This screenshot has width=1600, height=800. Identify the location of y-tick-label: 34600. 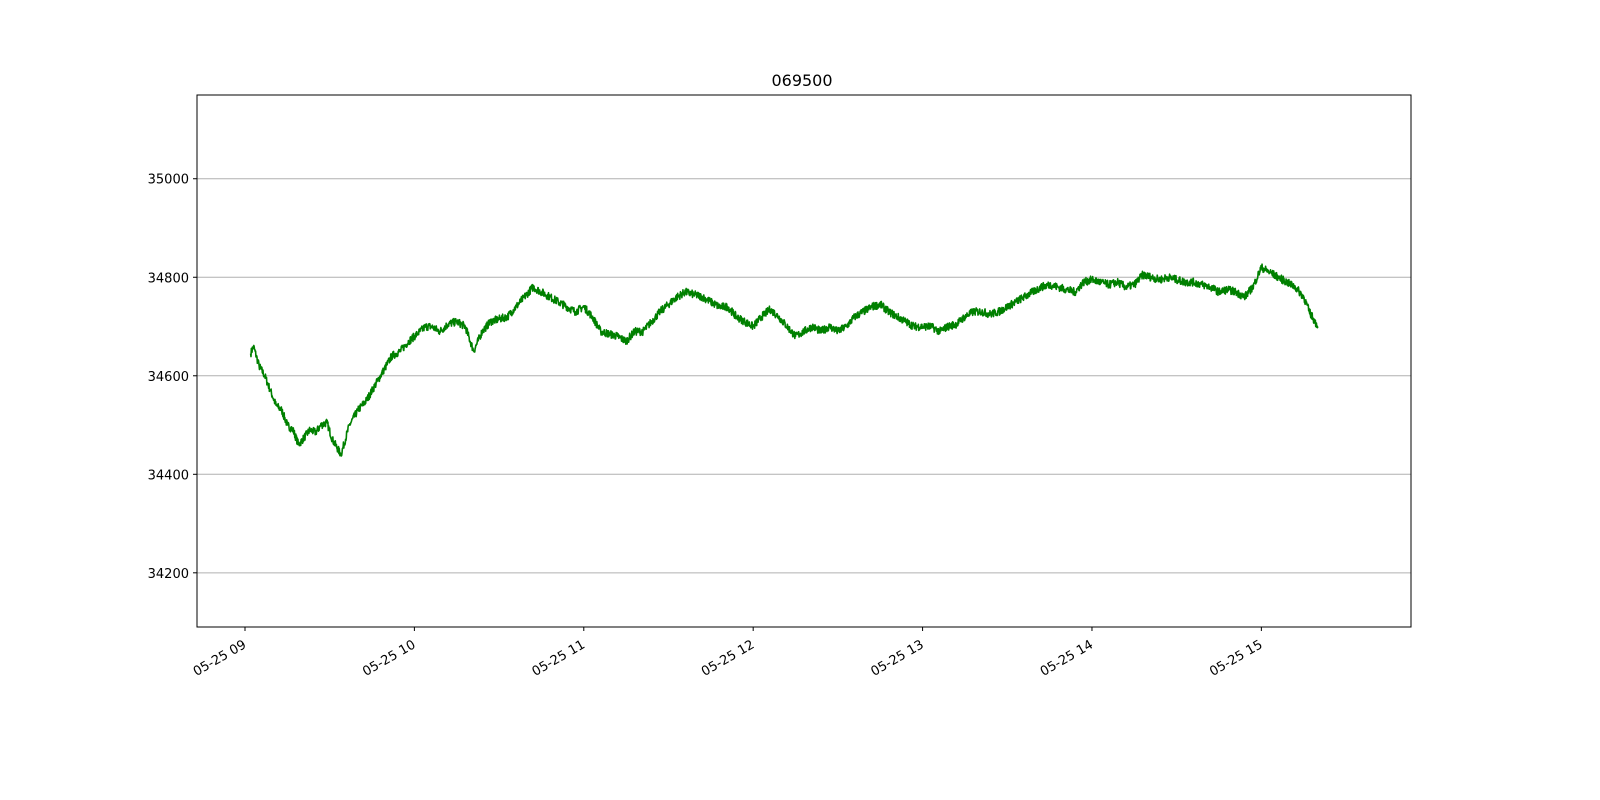
(168, 377).